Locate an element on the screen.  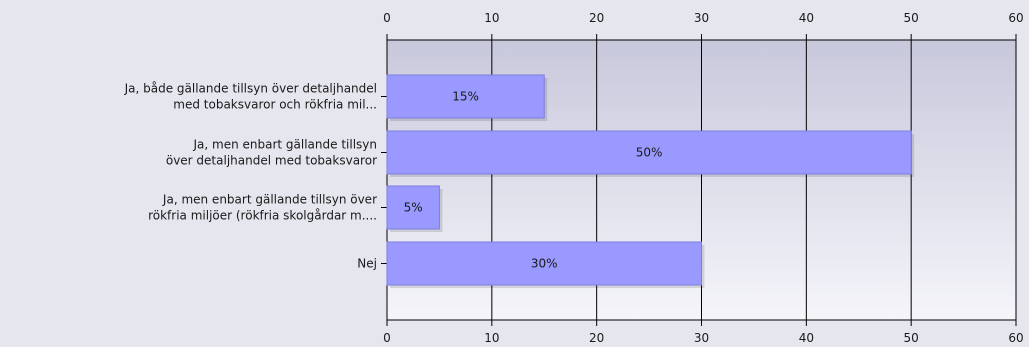
x-tick-label-top: 10 is located at coordinates (491, 18).